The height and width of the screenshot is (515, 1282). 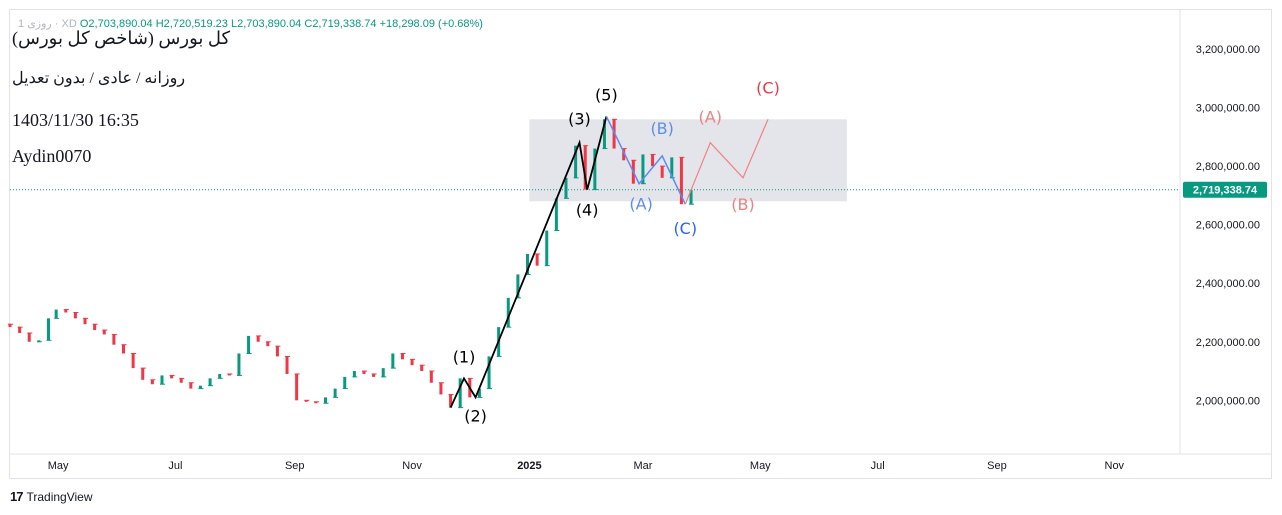 What do you see at coordinates (642, 466) in the screenshot?
I see `x-tick-label: Mar` at bounding box center [642, 466].